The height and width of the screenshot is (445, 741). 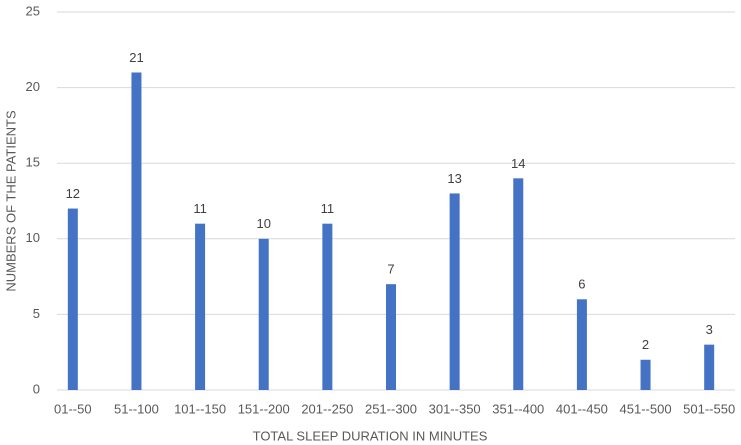 What do you see at coordinates (73, 408) in the screenshot?
I see `x-tick-label: 01--50` at bounding box center [73, 408].